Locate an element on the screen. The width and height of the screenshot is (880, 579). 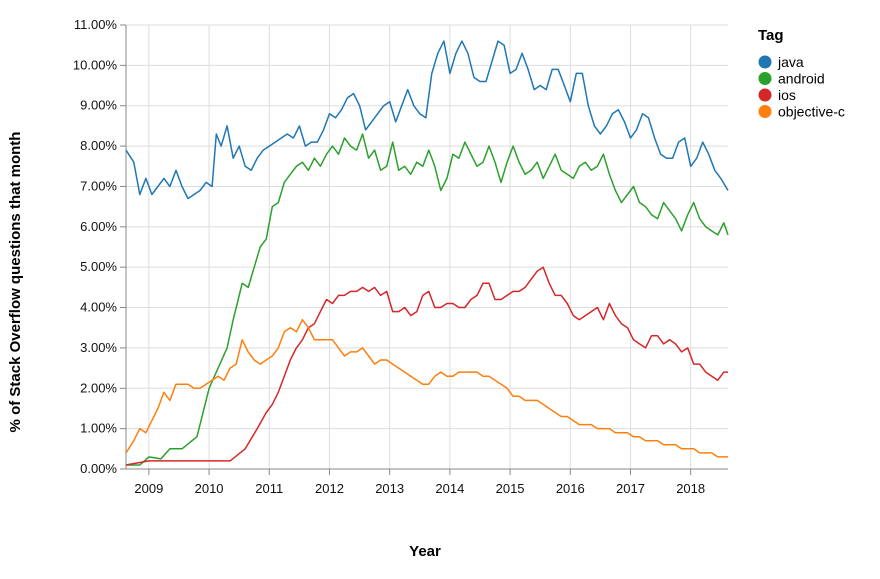
y-tick-label: 7.00% is located at coordinates (98, 185).